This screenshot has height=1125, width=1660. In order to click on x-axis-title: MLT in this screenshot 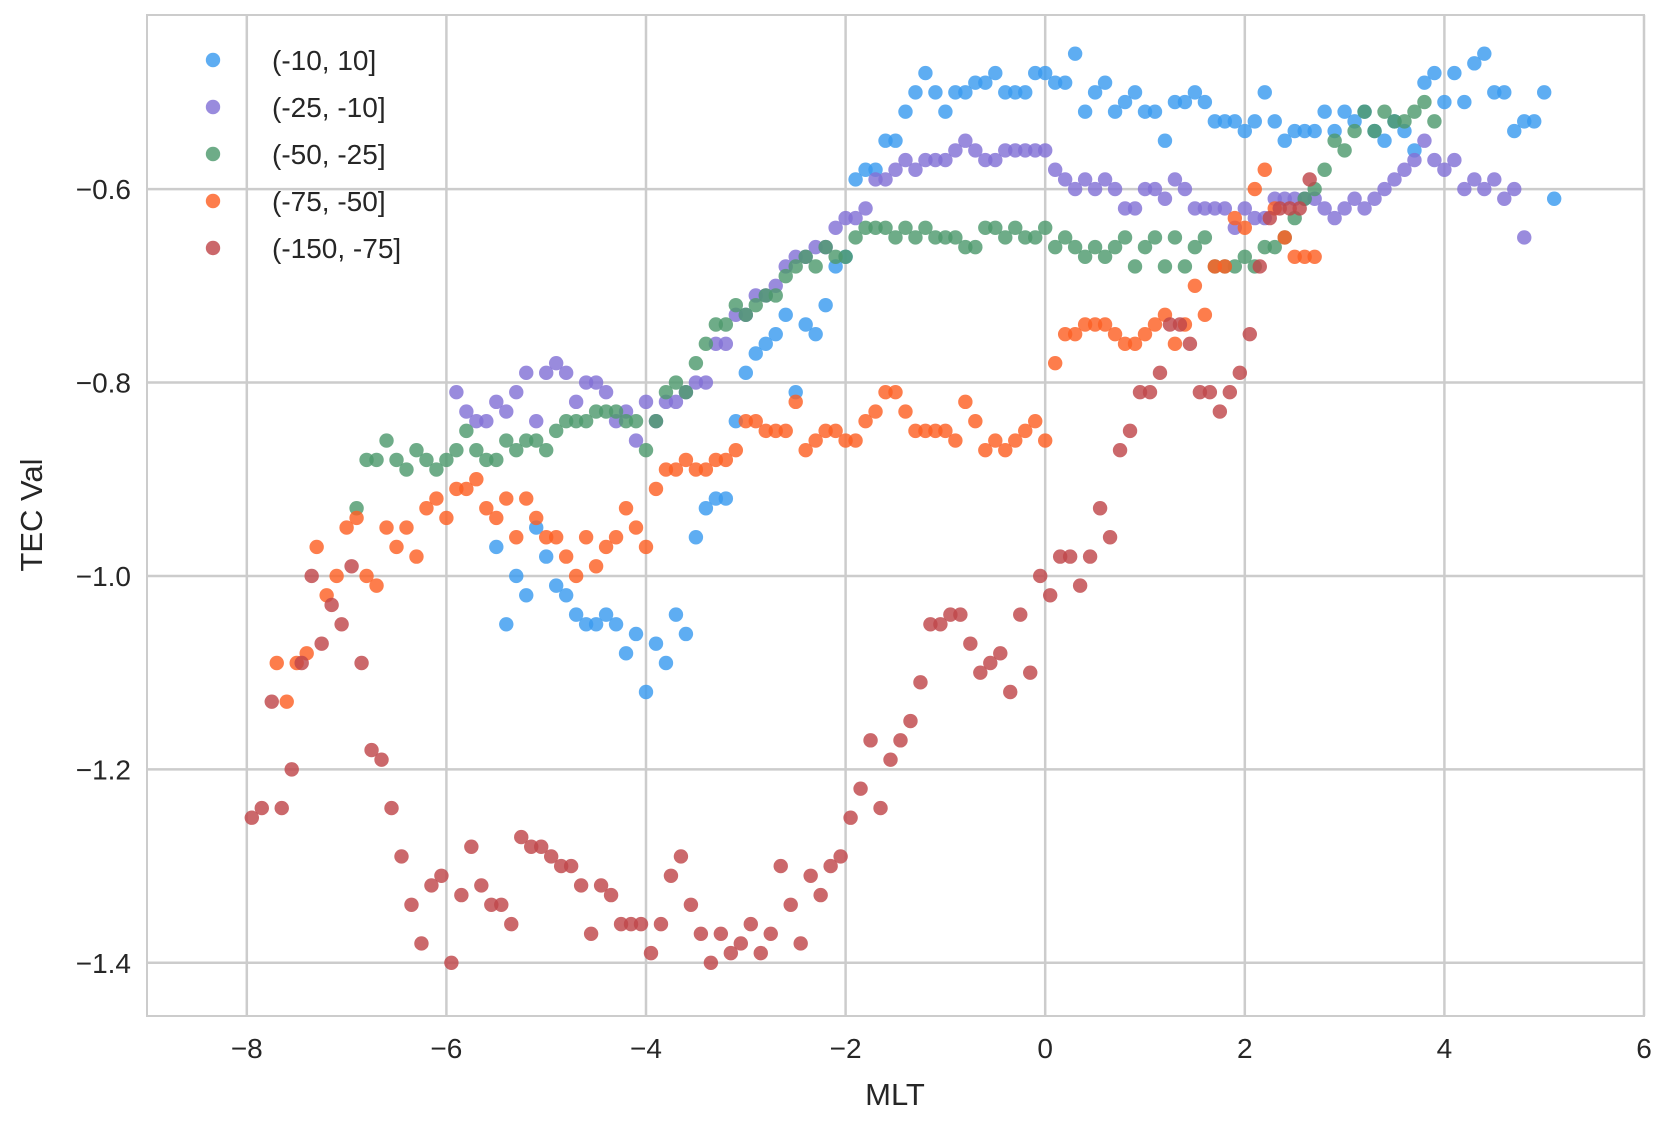, I will do `click(895, 1094)`.